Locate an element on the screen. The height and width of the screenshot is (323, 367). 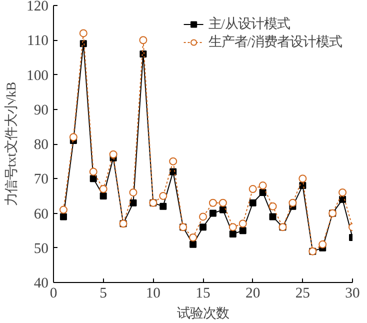
y-axis-title: 力信号txt文件大小/kB is located at coordinates (11, 144).